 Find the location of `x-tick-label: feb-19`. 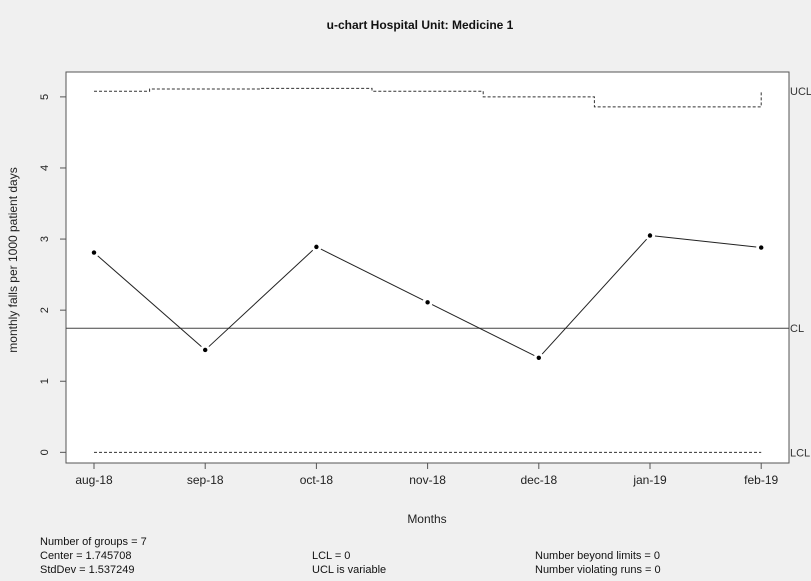

x-tick-label: feb-19 is located at coordinates (761, 480).